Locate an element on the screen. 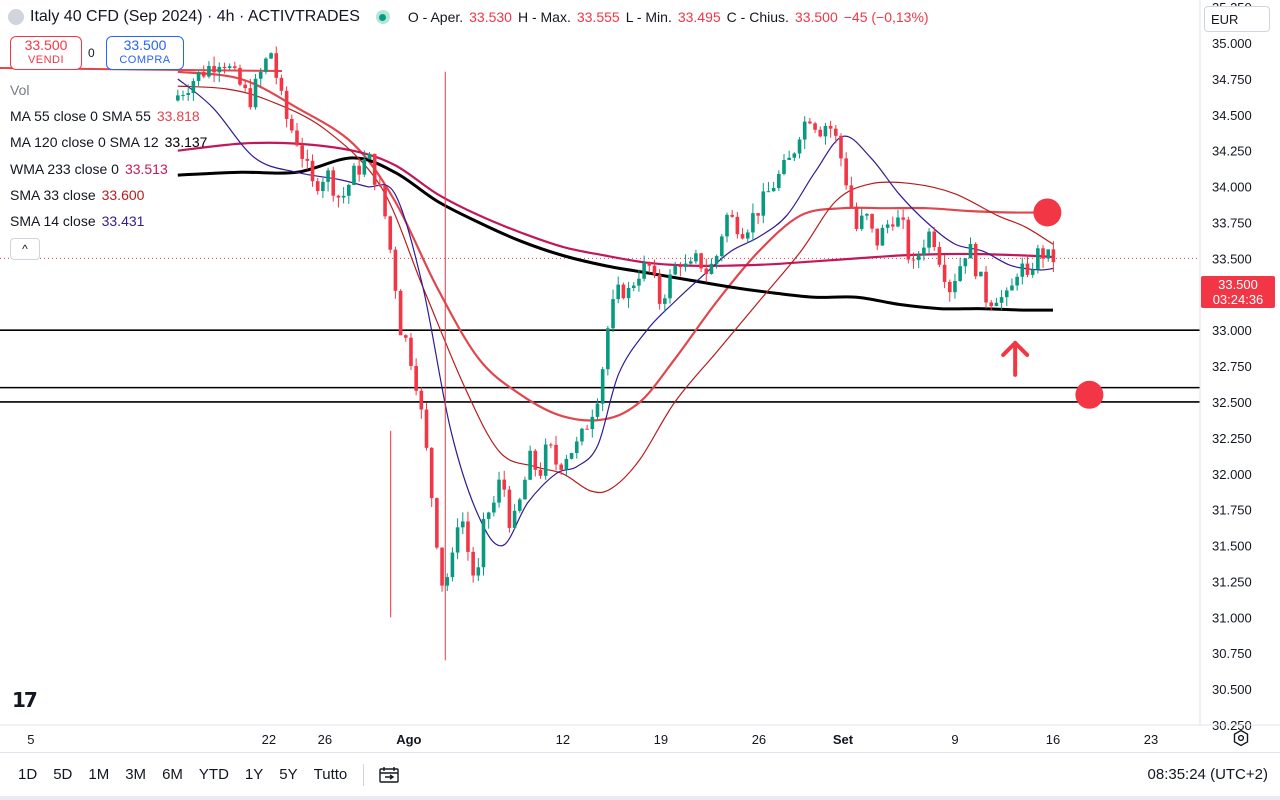 This screenshot has width=1280, height=800. time-tick-label: 9 is located at coordinates (954, 739).